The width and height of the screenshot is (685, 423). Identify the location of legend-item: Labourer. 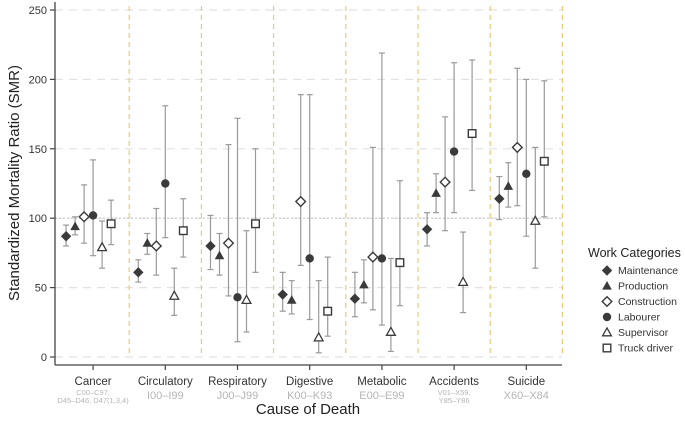
(631, 318).